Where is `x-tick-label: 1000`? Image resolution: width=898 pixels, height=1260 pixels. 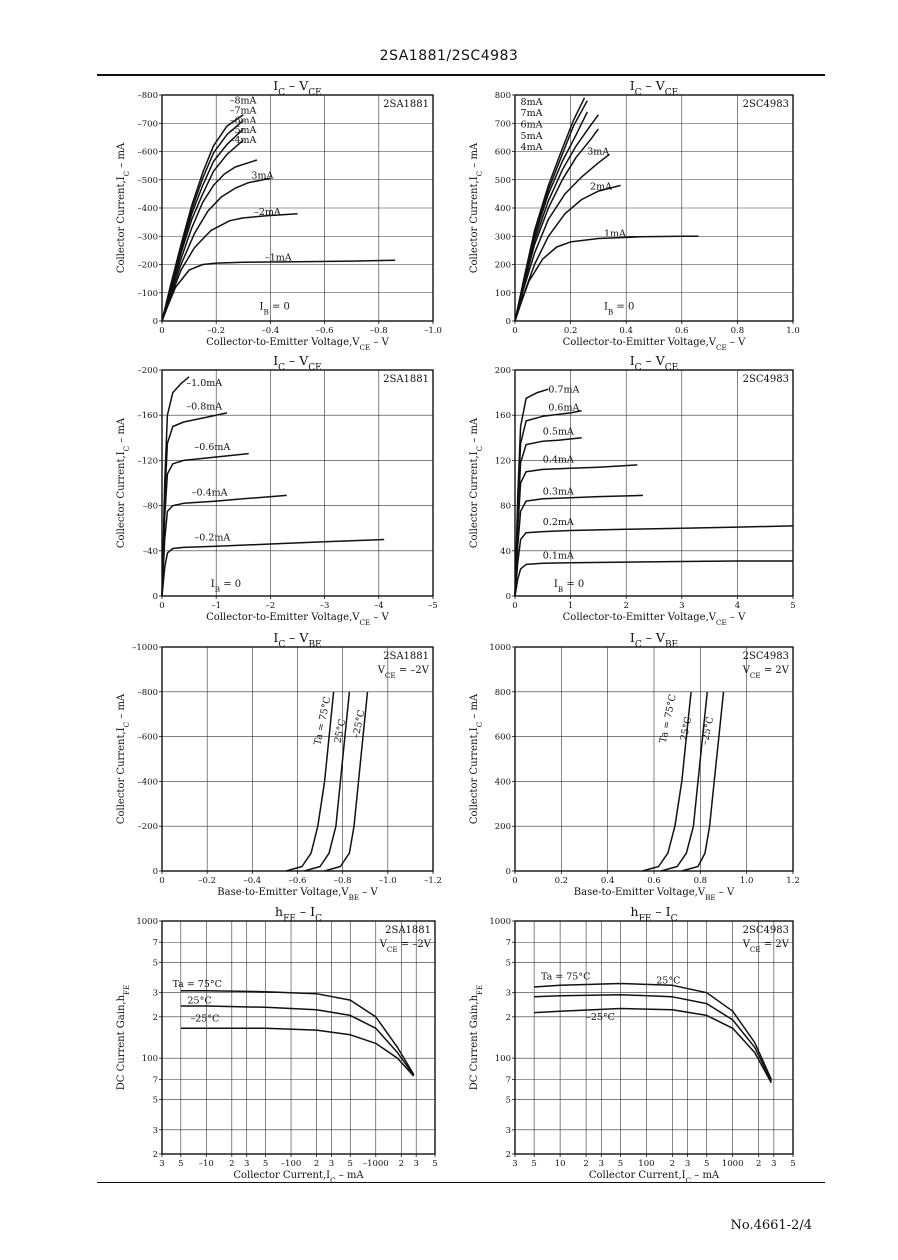
x-tick-label: 1000 is located at coordinates (733, 1164).